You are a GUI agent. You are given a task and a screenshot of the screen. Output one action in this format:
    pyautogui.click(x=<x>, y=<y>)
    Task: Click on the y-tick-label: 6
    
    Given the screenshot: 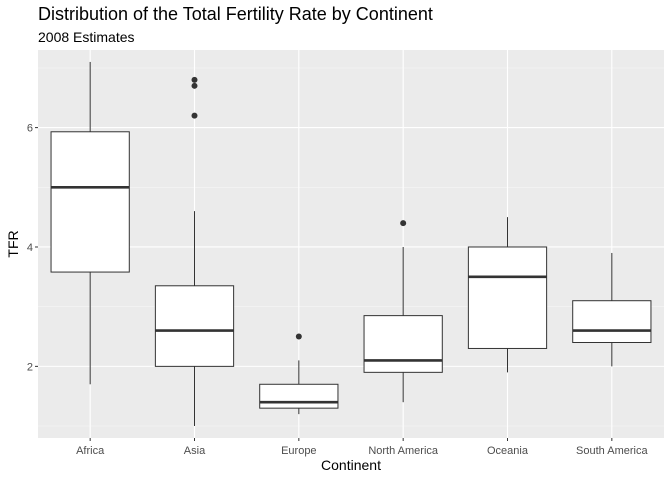 What is the action you would take?
    pyautogui.click(x=30, y=129)
    